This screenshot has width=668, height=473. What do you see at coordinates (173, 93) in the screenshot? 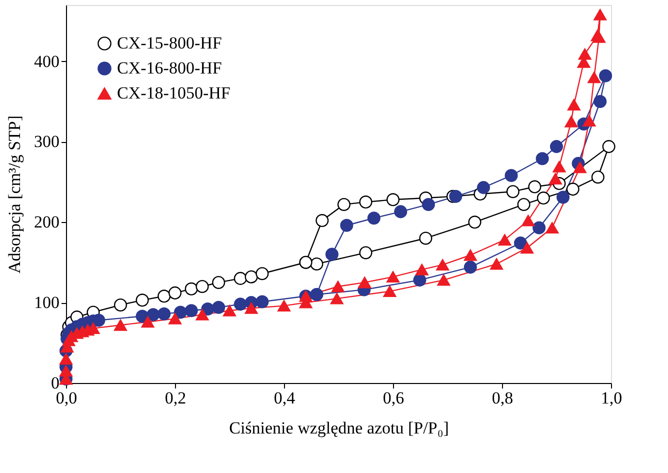
I see `legend-label: CX-18-1050-HF` at bounding box center [173, 93].